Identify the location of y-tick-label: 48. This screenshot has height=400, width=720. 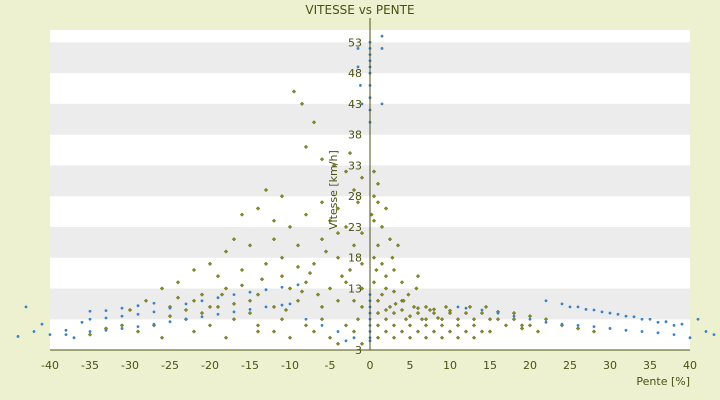
(355, 73).